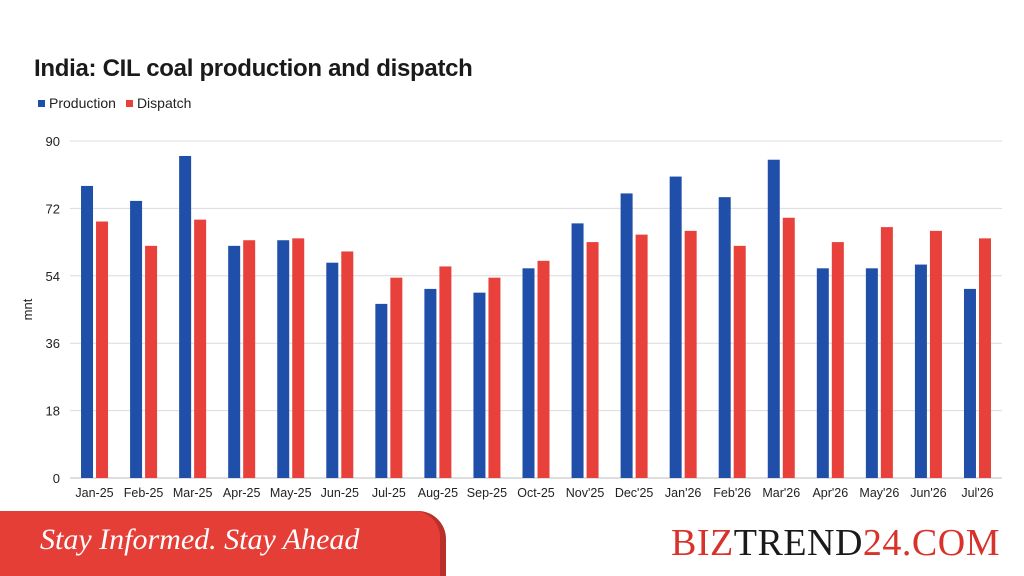 The width and height of the screenshot is (1024, 576). Describe the element at coordinates (928, 493) in the screenshot. I see `x-tick-label: Jun'26` at that location.